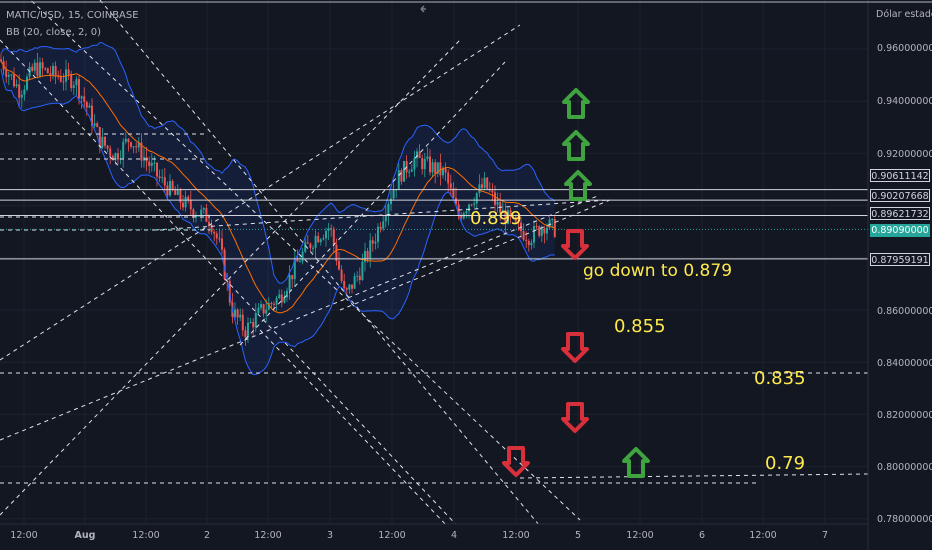 This screenshot has height=550, width=932. I want to click on annotation-079: 0.79, so click(785, 463).